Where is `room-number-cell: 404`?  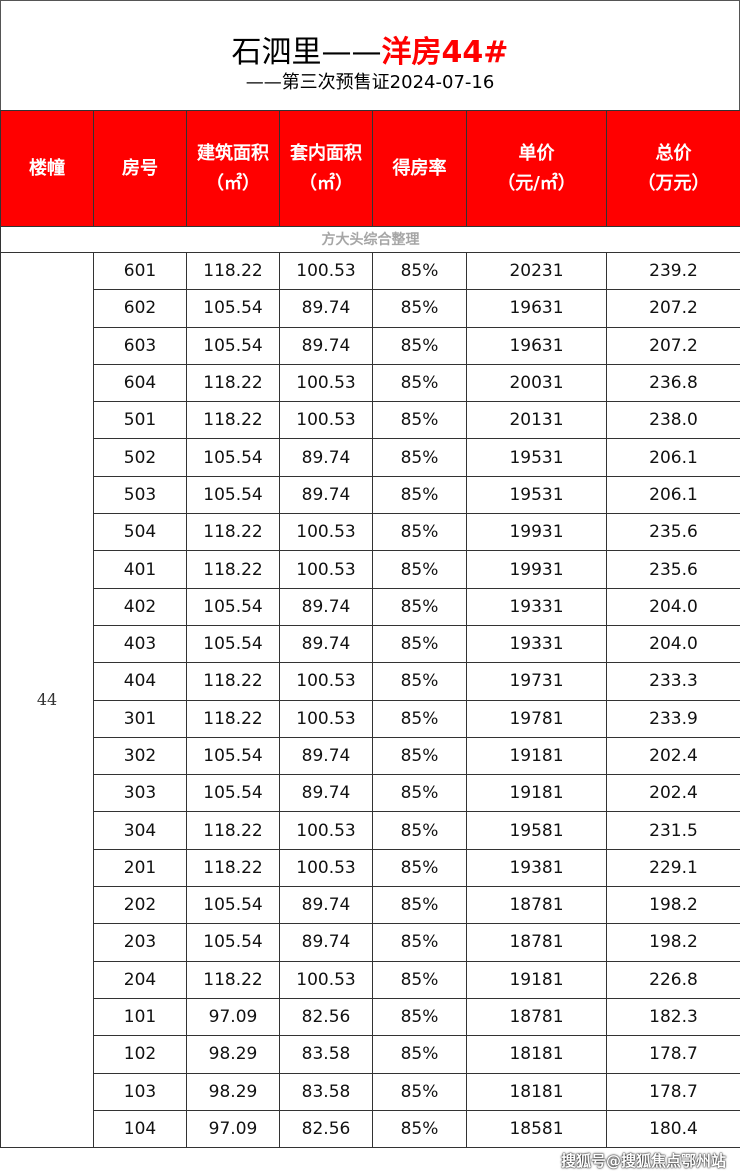 room-number-cell: 404 is located at coordinates (140, 681).